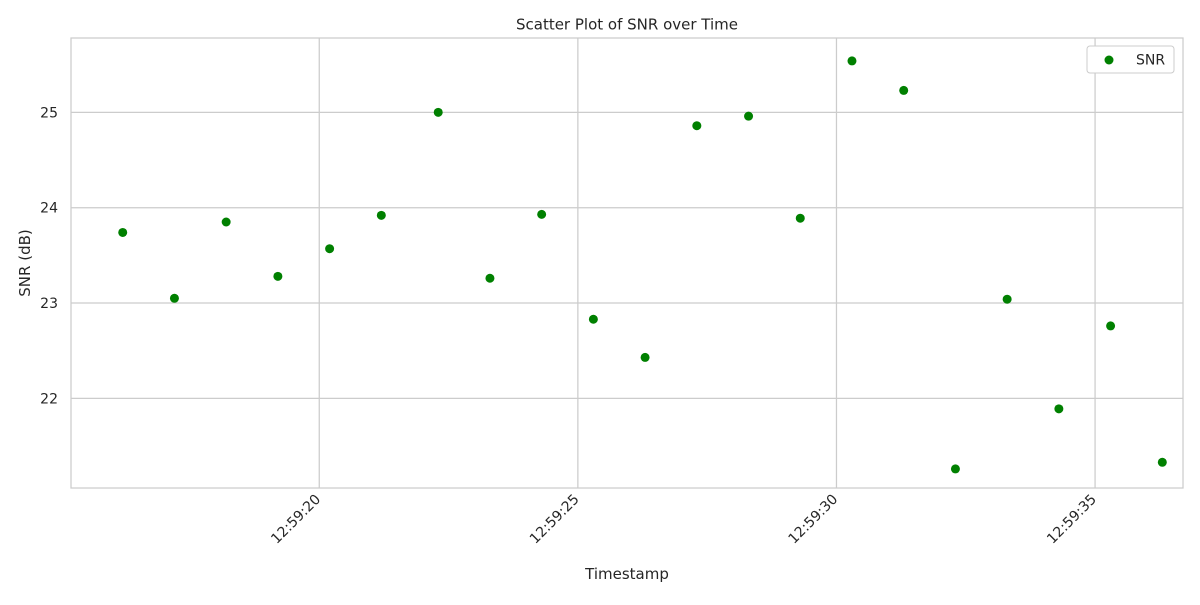 The image size is (1200, 605). What do you see at coordinates (1109, 60) in the screenshot?
I see `legend-marker` at bounding box center [1109, 60].